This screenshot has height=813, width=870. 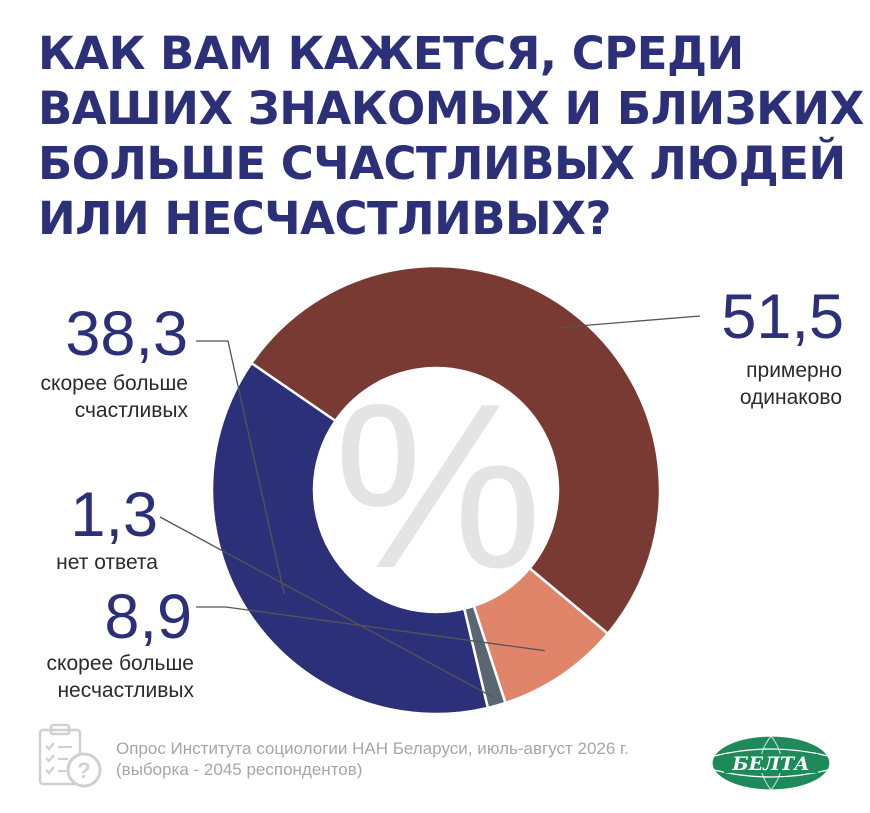 What do you see at coordinates (120, 677) in the screenshot?
I see `category-label-more-unhappy: скорее больше несчастливых` at bounding box center [120, 677].